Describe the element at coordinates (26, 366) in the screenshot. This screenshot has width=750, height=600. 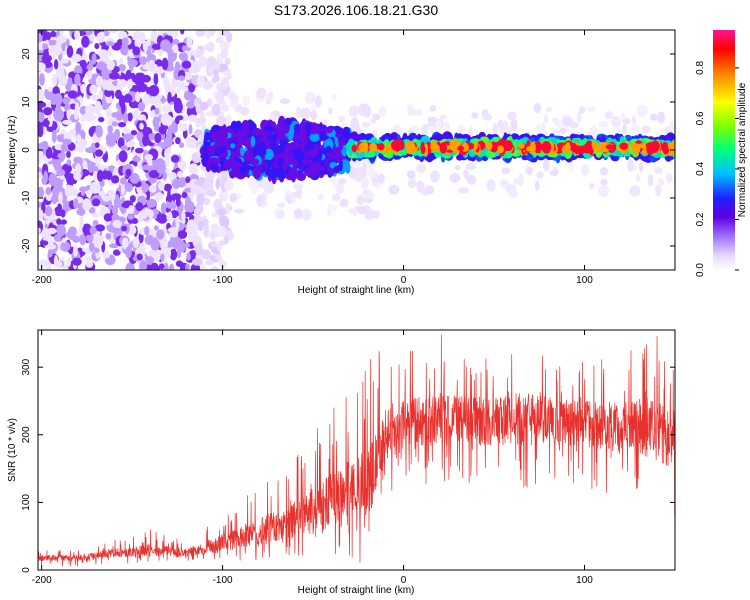
I see `snr-y-tick-label: 300` at that location.